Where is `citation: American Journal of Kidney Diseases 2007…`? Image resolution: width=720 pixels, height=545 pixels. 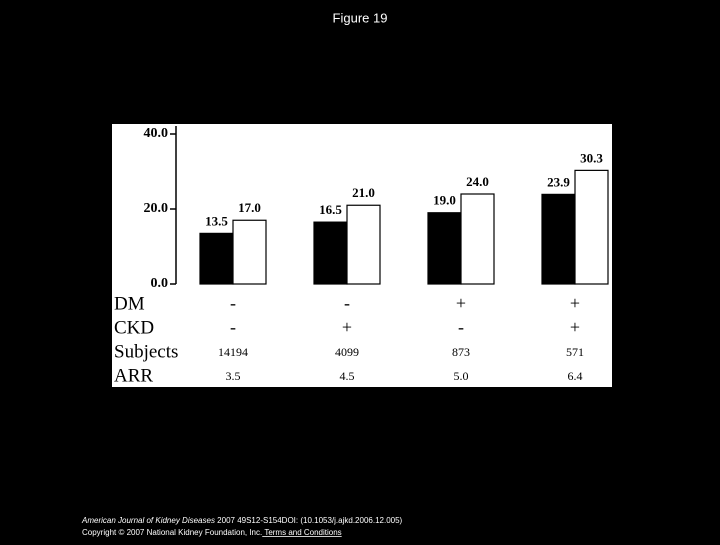
citation: American Journal of Kidney Diseases 2007… is located at coordinates (242, 520).